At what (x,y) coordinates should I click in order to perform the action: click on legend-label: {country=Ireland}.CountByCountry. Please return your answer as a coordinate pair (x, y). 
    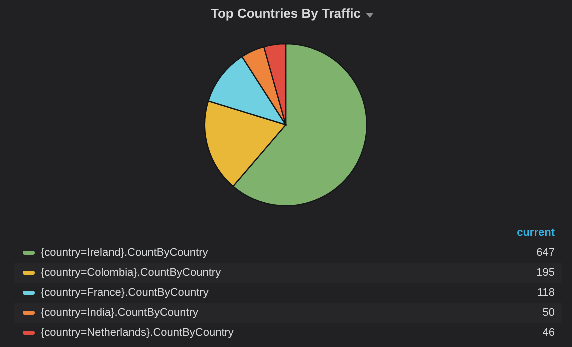
    Looking at the image, I should click on (125, 253).